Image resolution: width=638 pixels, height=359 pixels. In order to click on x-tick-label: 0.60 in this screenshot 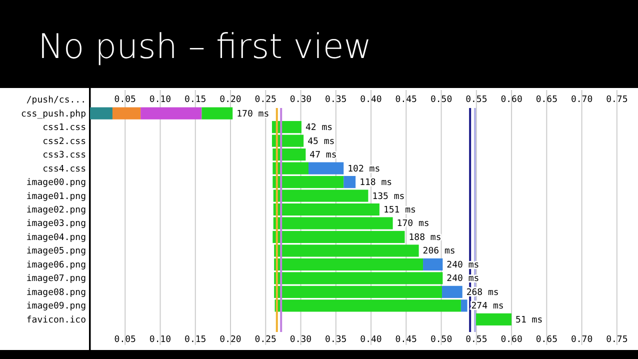, I will do `click(511, 100)`.